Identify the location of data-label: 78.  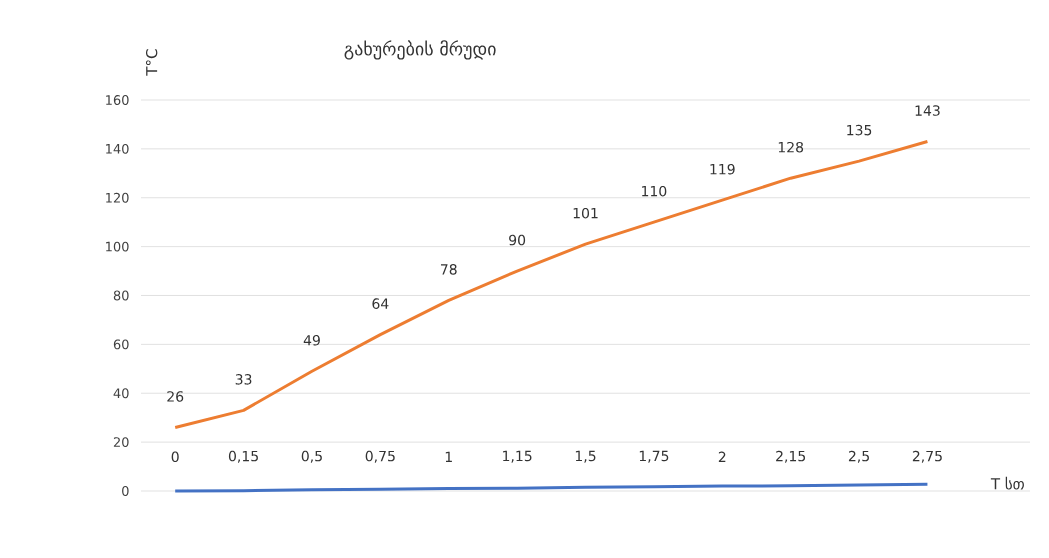
(448, 269).